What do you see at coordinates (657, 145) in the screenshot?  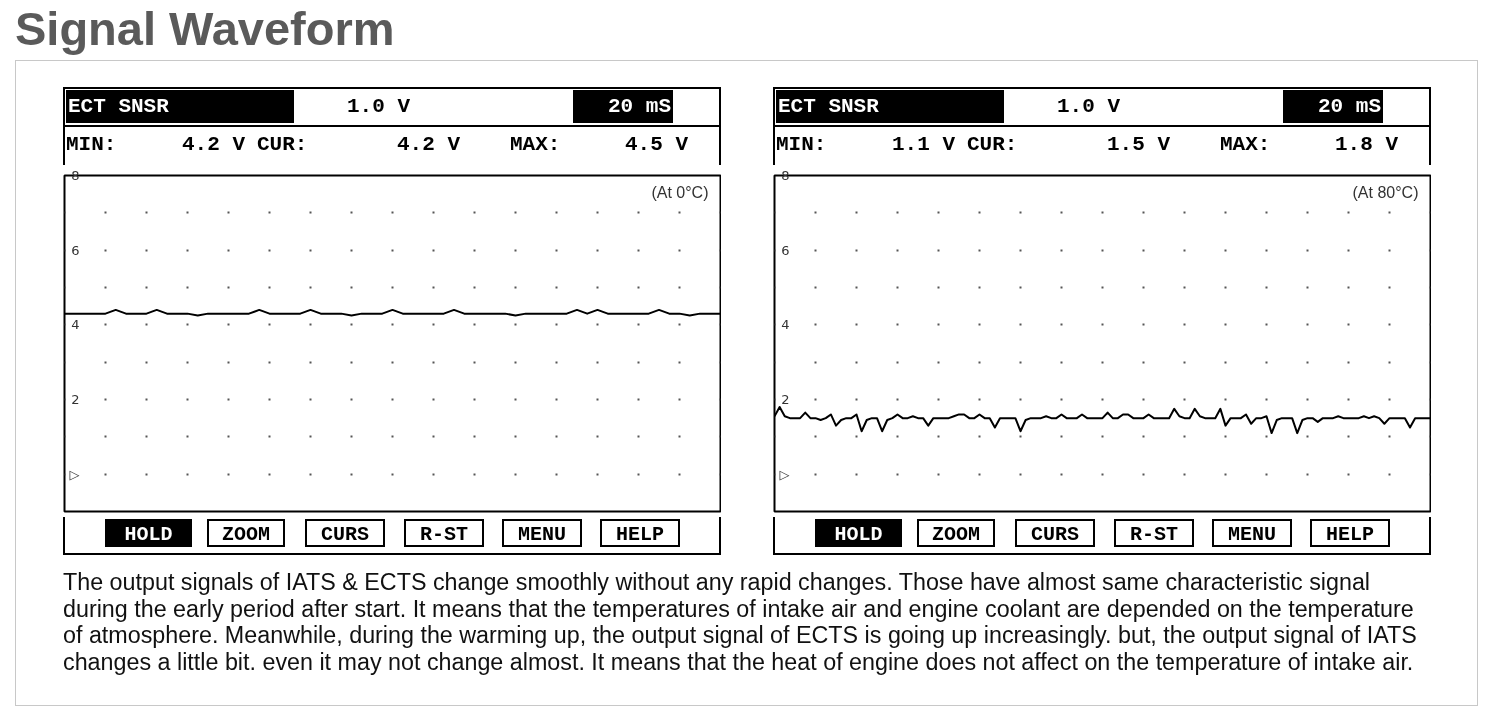 I see `text: 4.5 V` at bounding box center [657, 145].